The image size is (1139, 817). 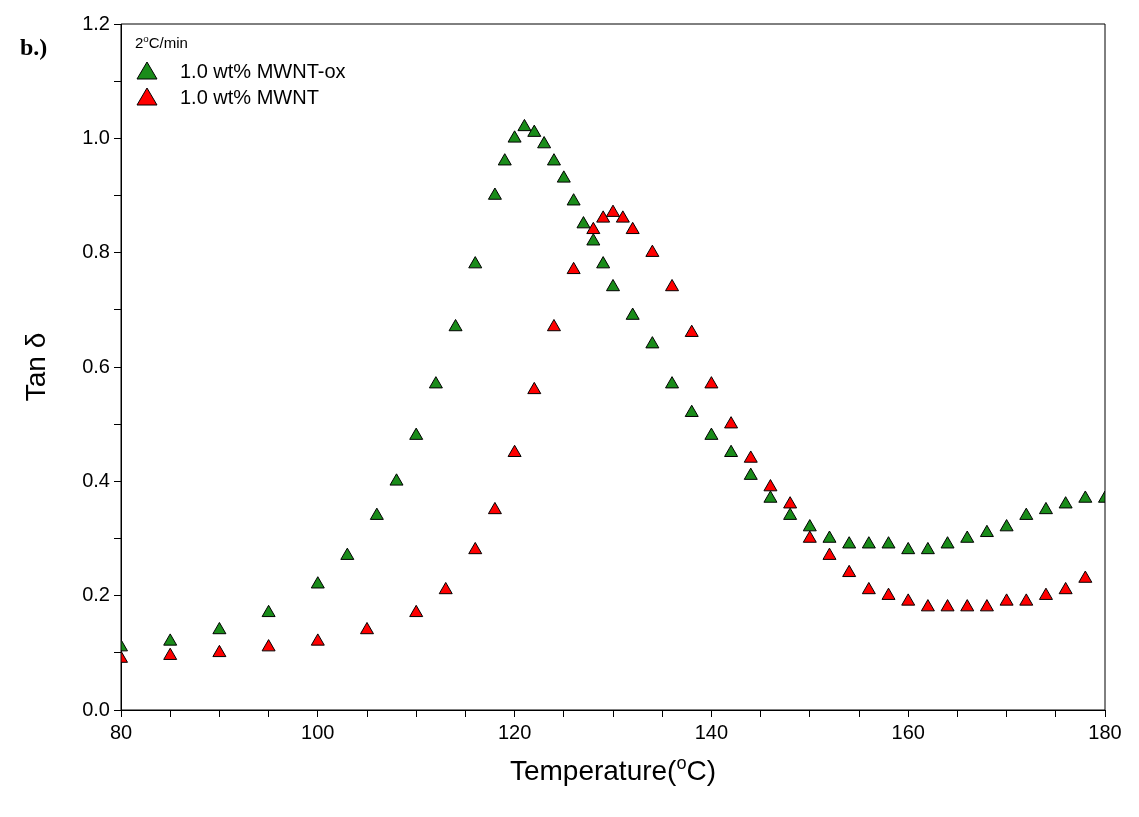 What do you see at coordinates (908, 731) in the screenshot?
I see `x-tick-label: 160` at bounding box center [908, 731].